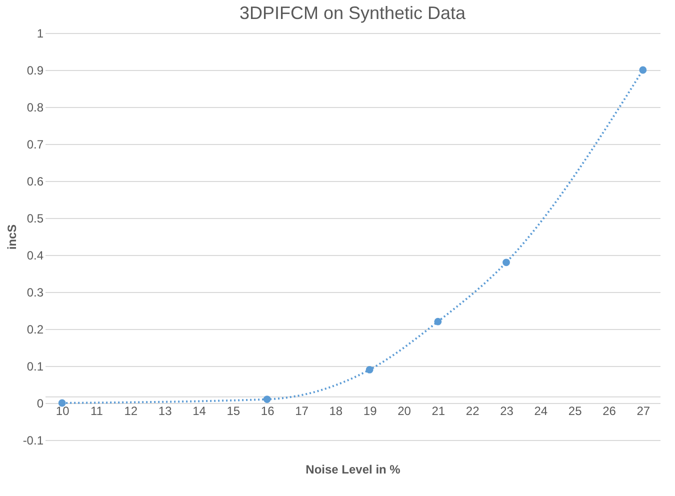 This screenshot has height=496, width=675. What do you see at coordinates (473, 411) in the screenshot?
I see `x-tick-label: 22` at bounding box center [473, 411].